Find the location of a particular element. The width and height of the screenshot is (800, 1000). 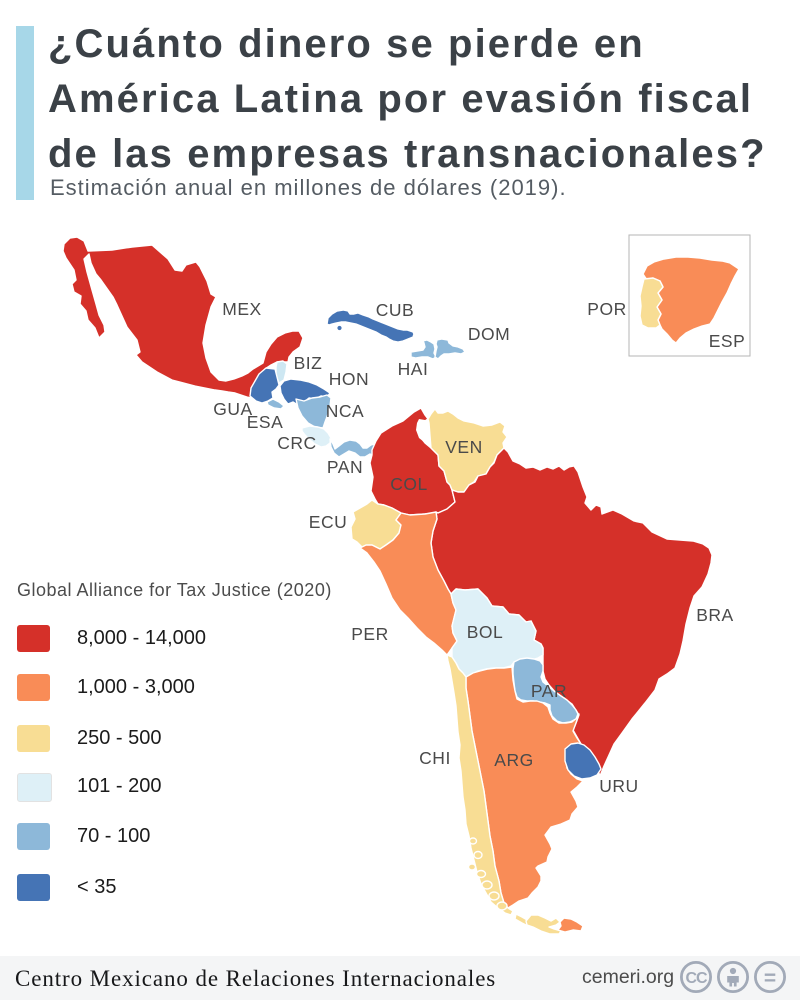

svg-text: URU is located at coordinates (618, 786).